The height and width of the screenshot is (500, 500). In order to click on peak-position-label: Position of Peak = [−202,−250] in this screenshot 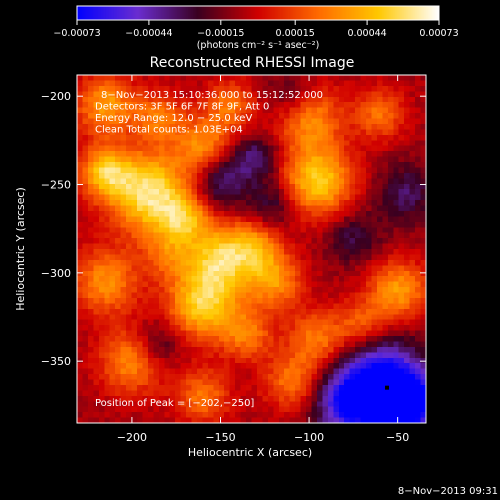, I will do `click(174, 403)`.